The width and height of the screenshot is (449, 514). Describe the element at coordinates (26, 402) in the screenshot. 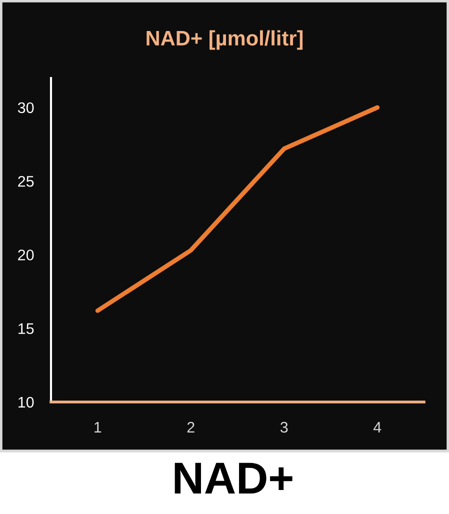

I see `y-tick-label: 10` at that location.